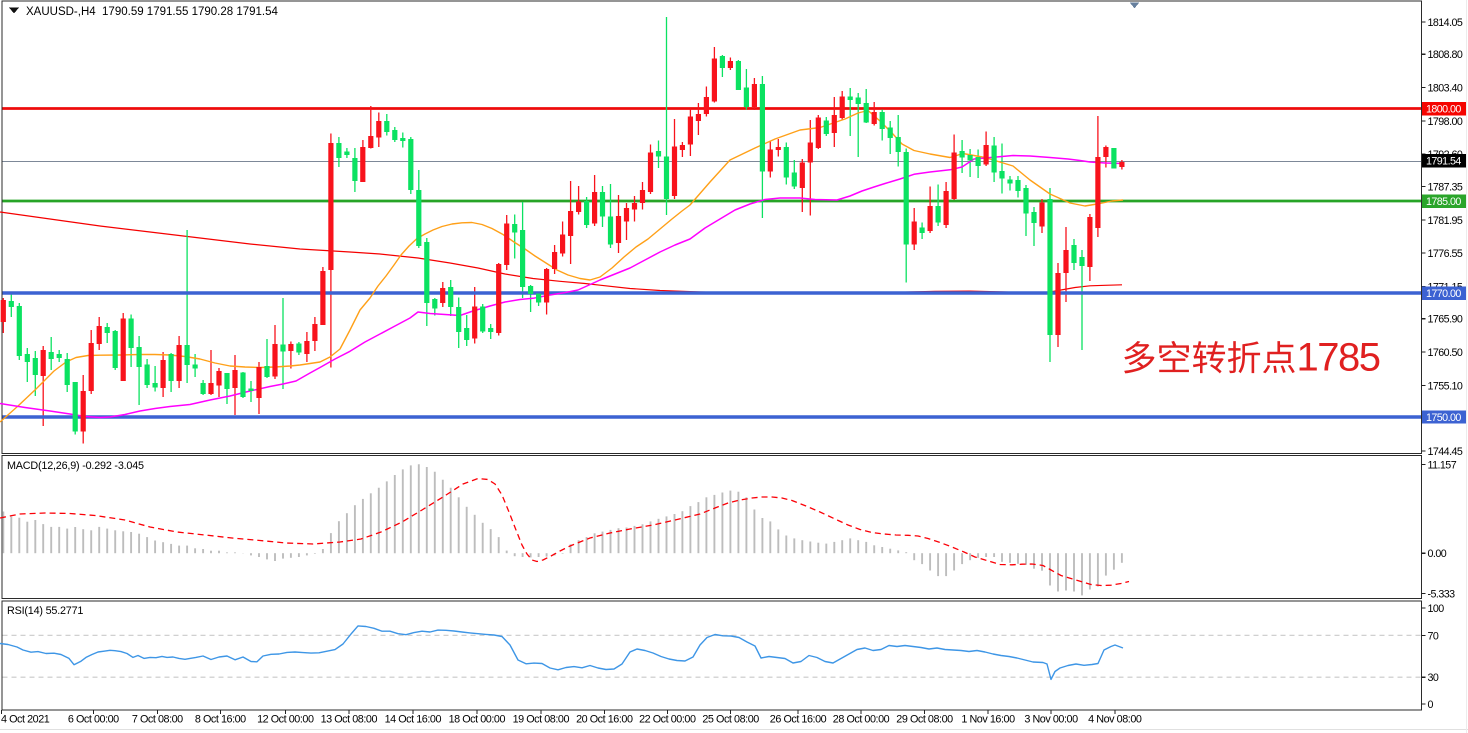 The image size is (1468, 733). I want to click on svg-text: 4 Nov 08:00, so click(1115, 720).